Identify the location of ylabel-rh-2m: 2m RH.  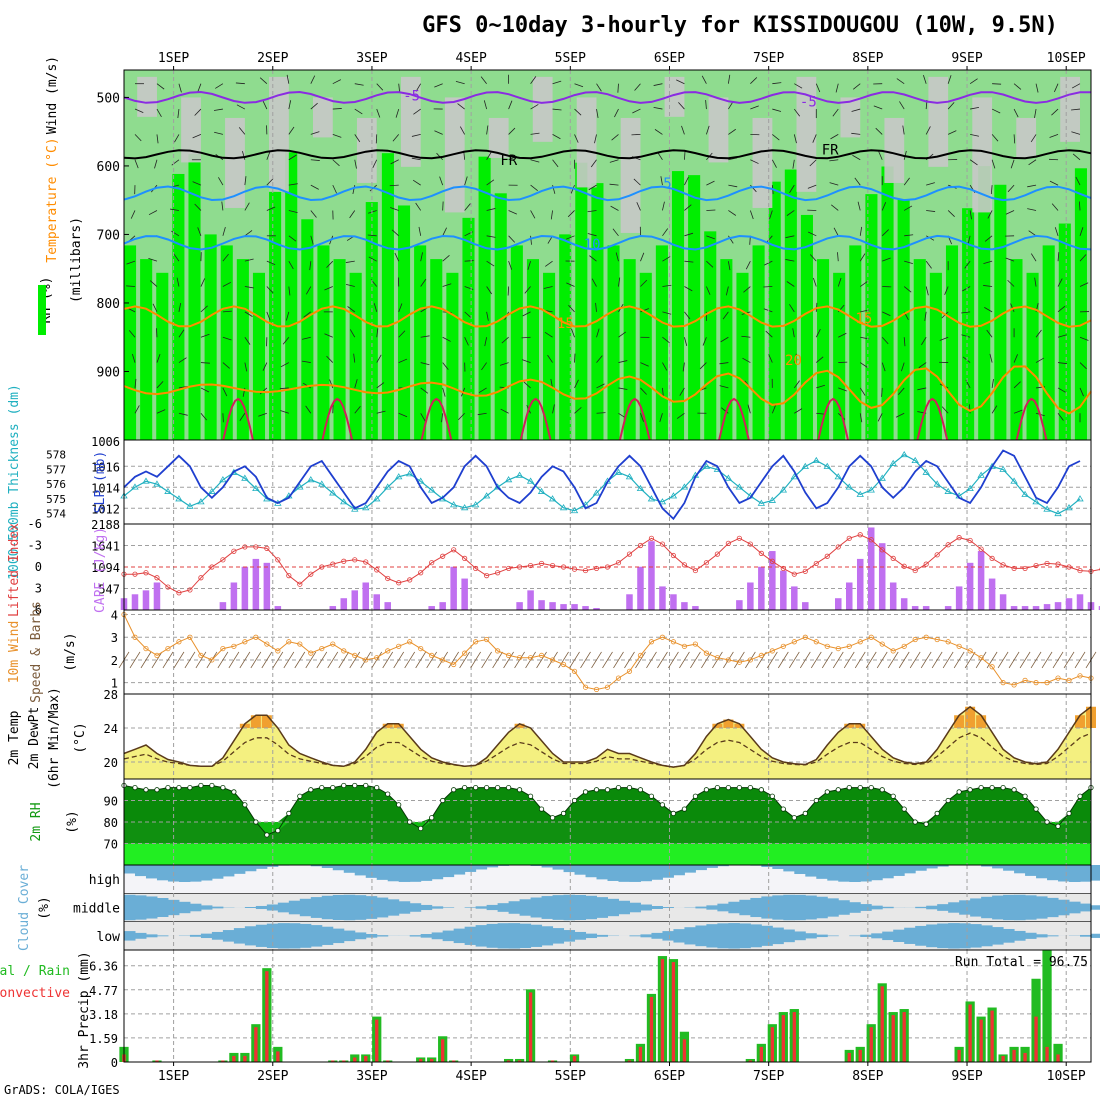
(36, 821).